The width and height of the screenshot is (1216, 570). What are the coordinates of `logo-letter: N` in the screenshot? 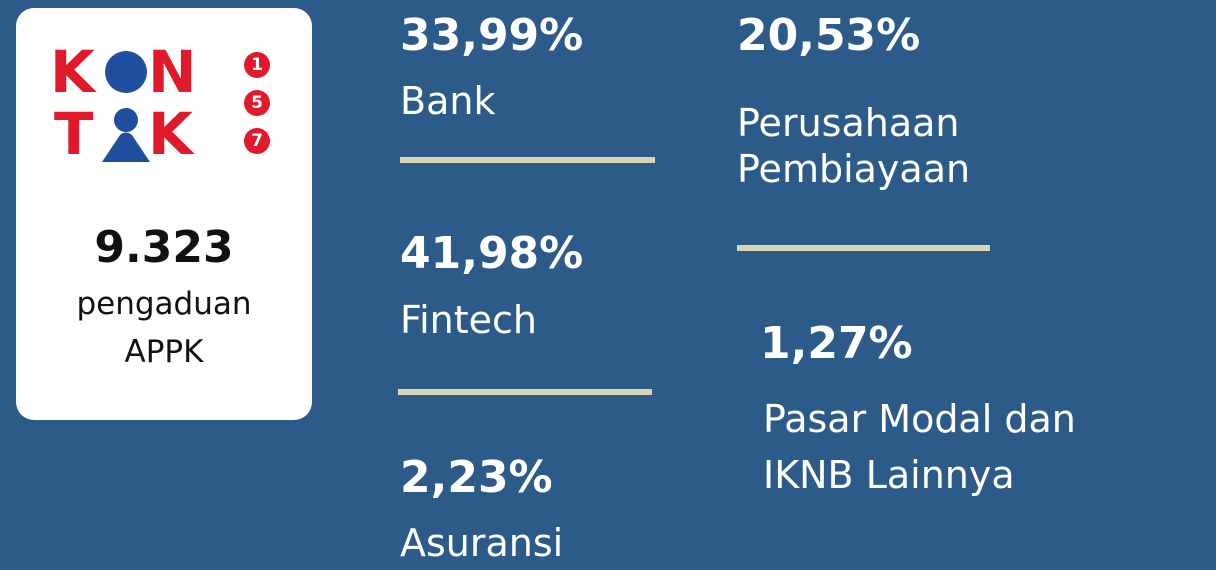 It's located at (172, 72).